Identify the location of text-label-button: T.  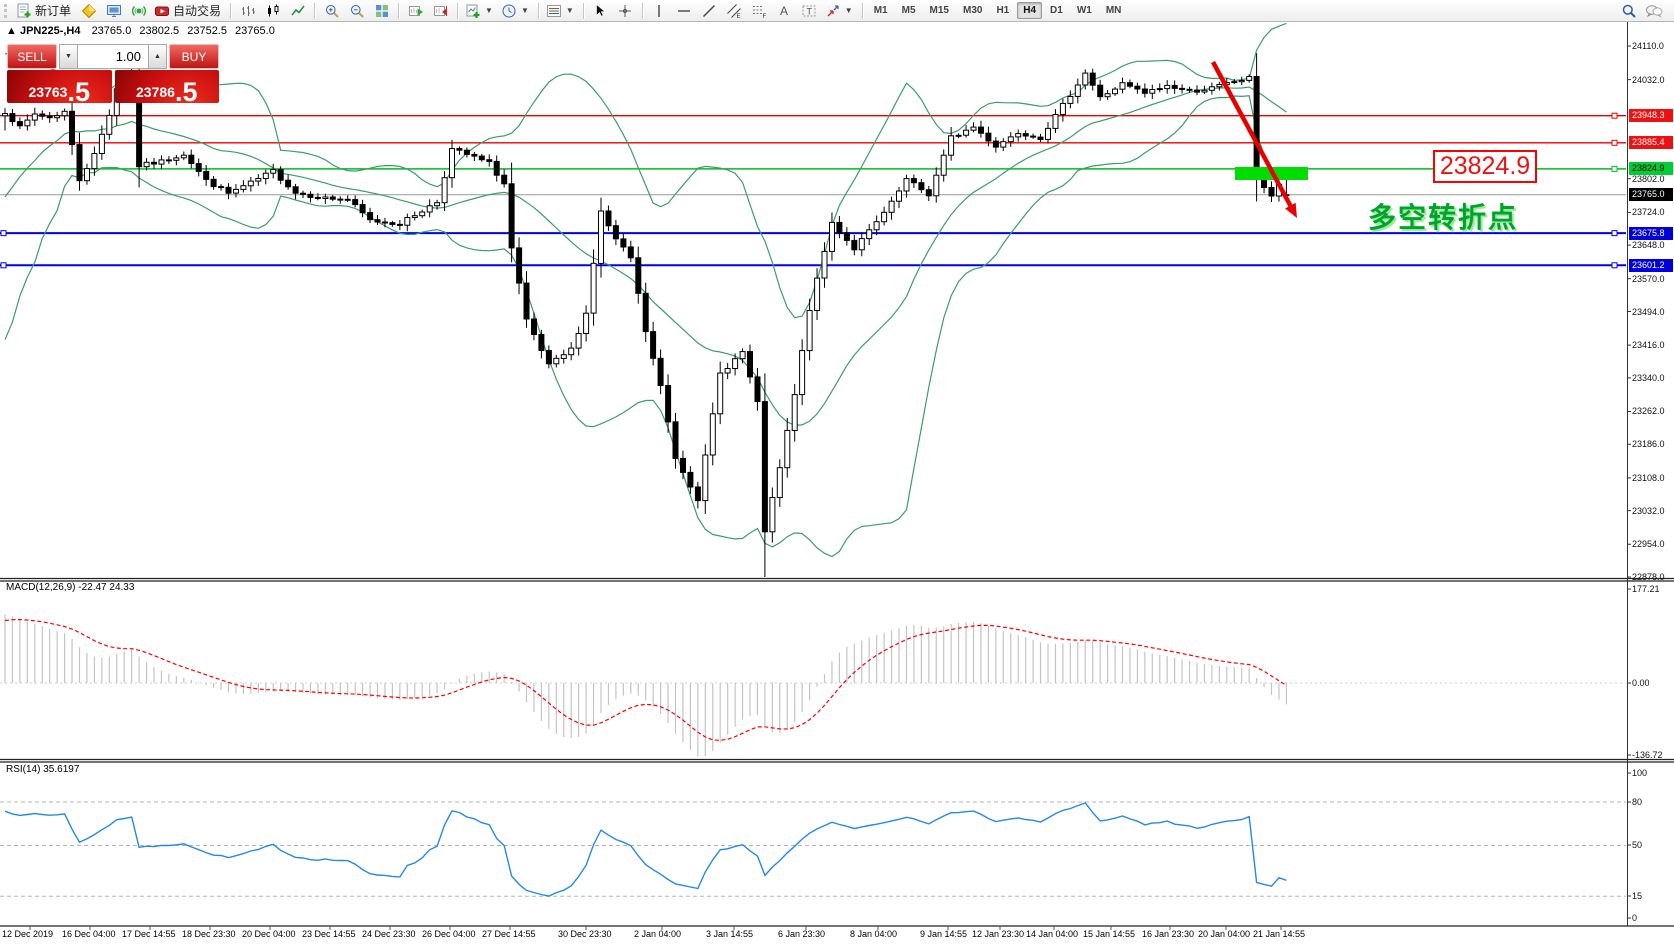
(809, 11).